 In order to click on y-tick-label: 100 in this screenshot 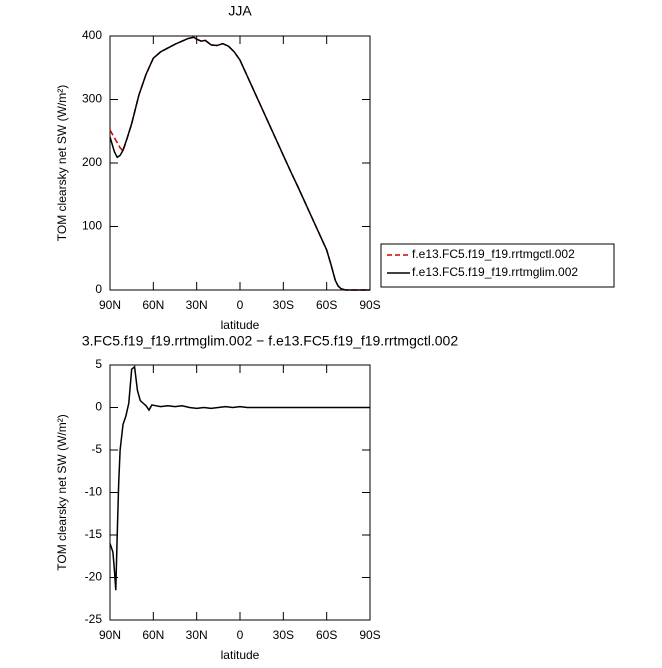, I will do `click(92, 226)`.